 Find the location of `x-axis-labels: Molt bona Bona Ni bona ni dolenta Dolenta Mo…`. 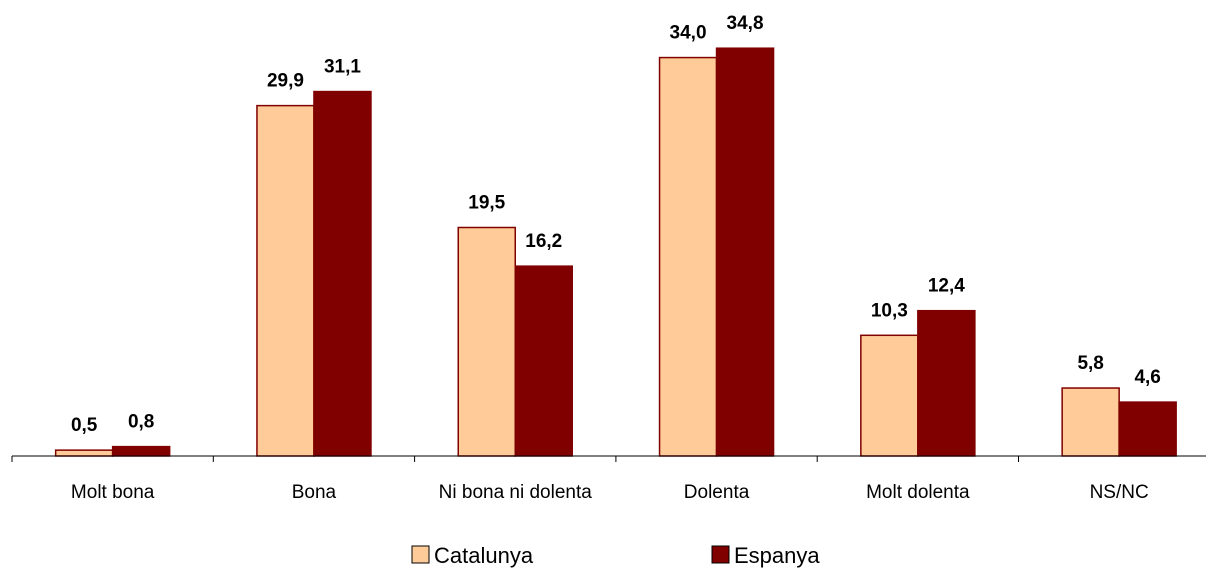

x-axis-labels: Molt bona Bona Ni bona ni dolenta Dolenta Mo… is located at coordinates (610, 492).